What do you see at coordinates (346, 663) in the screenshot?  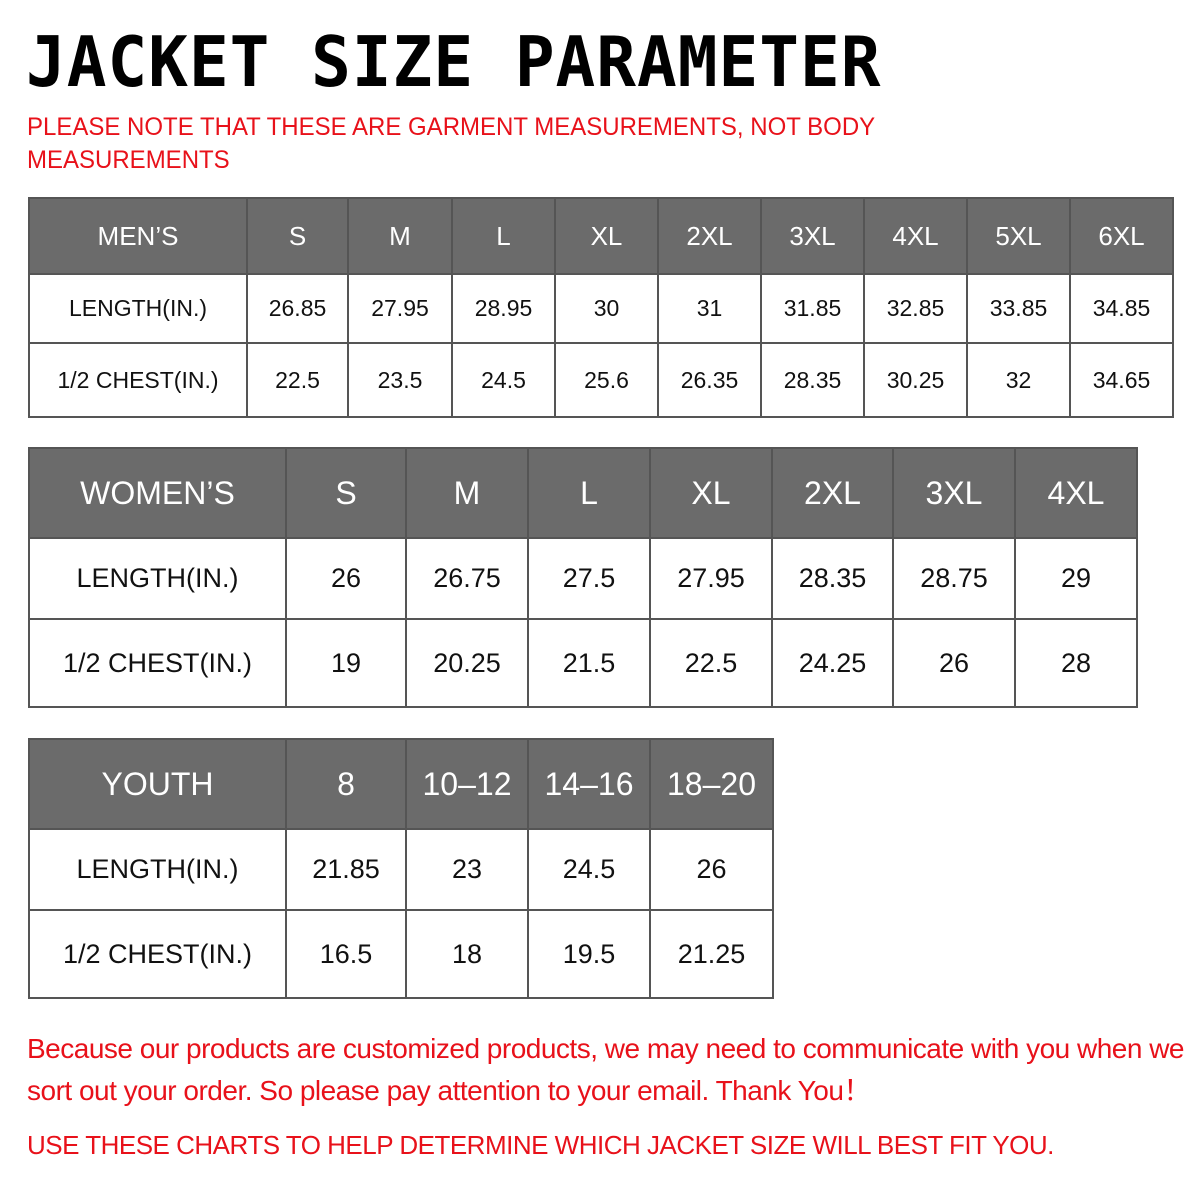 I see `measurement-cell: 19` at bounding box center [346, 663].